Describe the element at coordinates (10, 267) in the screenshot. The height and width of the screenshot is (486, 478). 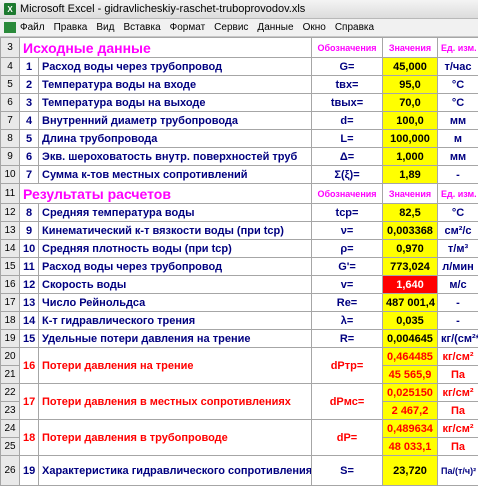
I see `row-number: 15` at that location.